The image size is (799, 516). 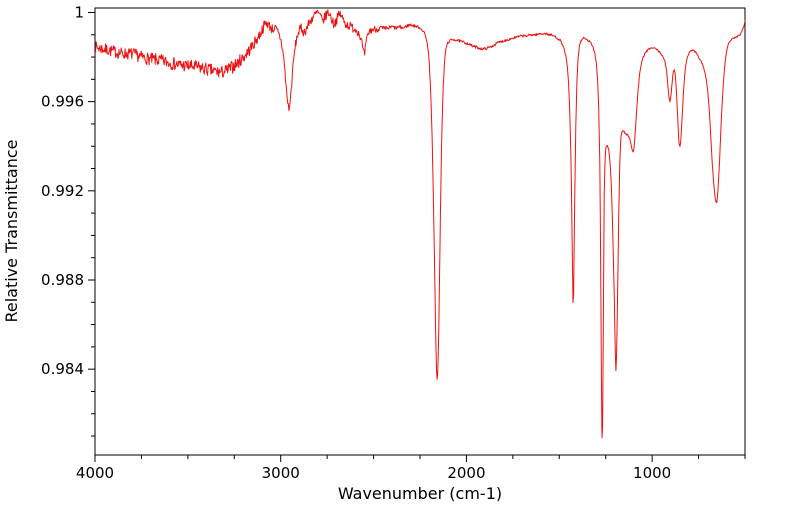 What do you see at coordinates (62, 369) in the screenshot?
I see `y-tick-label: 0.984` at bounding box center [62, 369].